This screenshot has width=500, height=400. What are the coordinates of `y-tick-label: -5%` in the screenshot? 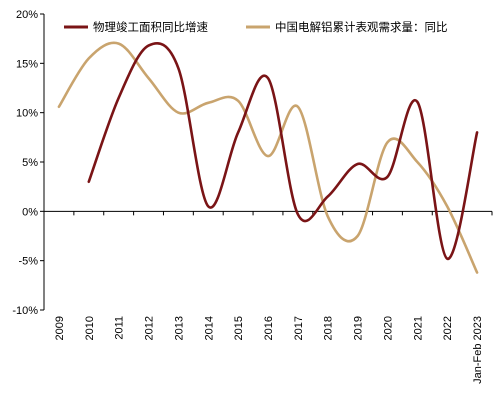 It's located at (28, 262).